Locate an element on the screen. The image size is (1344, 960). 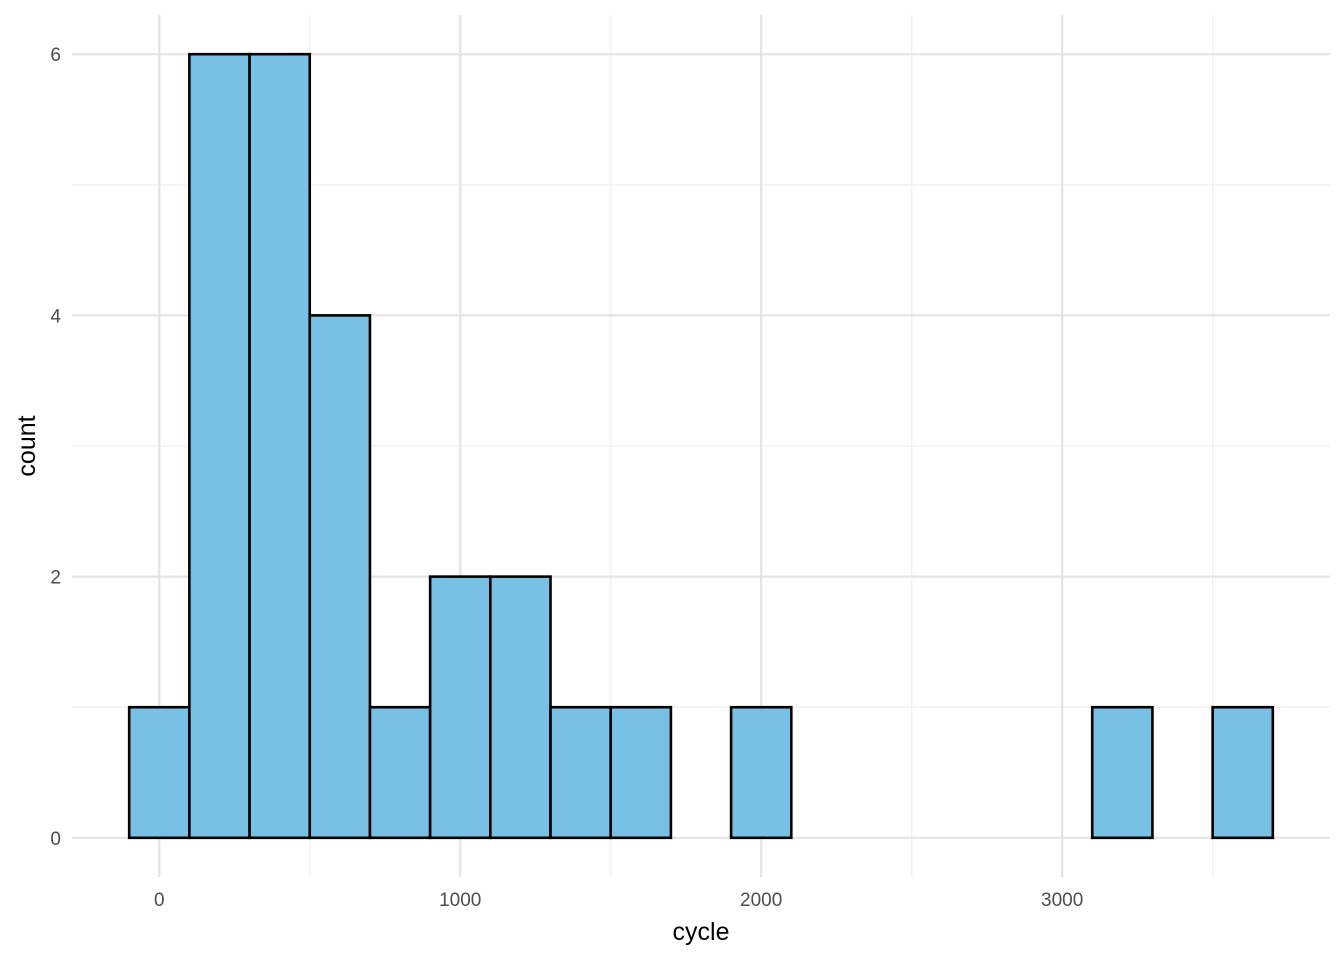
y-tick-label: 6 is located at coordinates (55, 55).